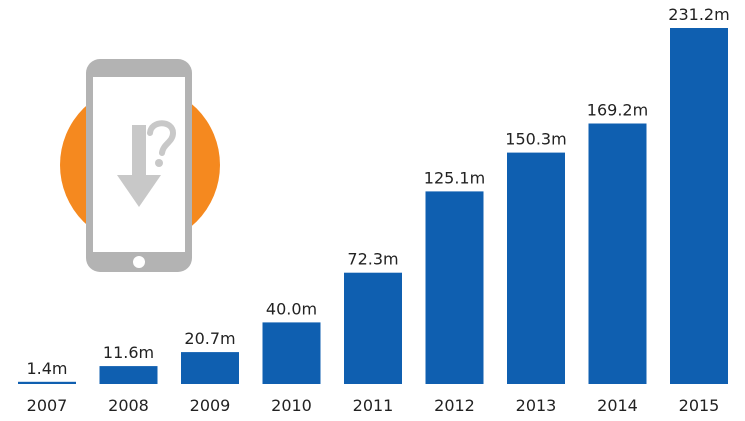  What do you see at coordinates (128, 352) in the screenshot?
I see `bar-value-label-2008: 11.6m` at bounding box center [128, 352].